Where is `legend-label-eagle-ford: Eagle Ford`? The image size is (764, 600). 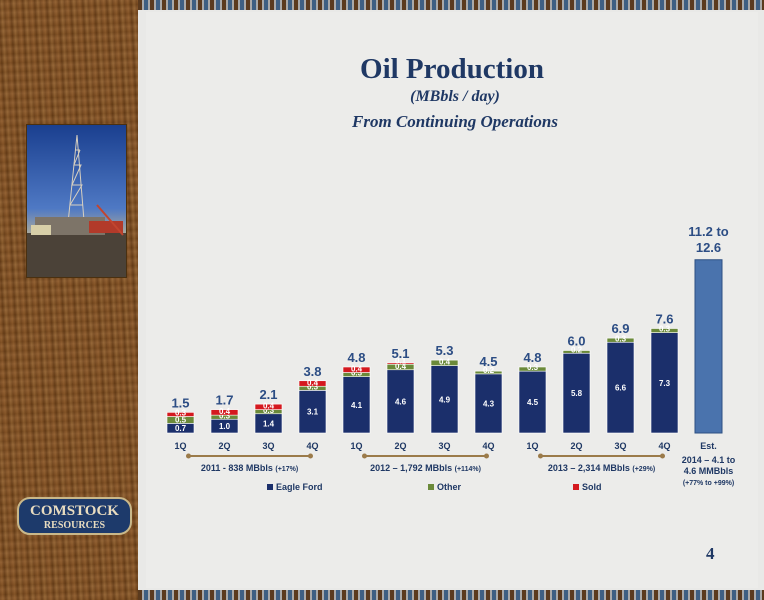 legend-label-eagle-ford: Eagle Ford is located at coordinates (299, 487).